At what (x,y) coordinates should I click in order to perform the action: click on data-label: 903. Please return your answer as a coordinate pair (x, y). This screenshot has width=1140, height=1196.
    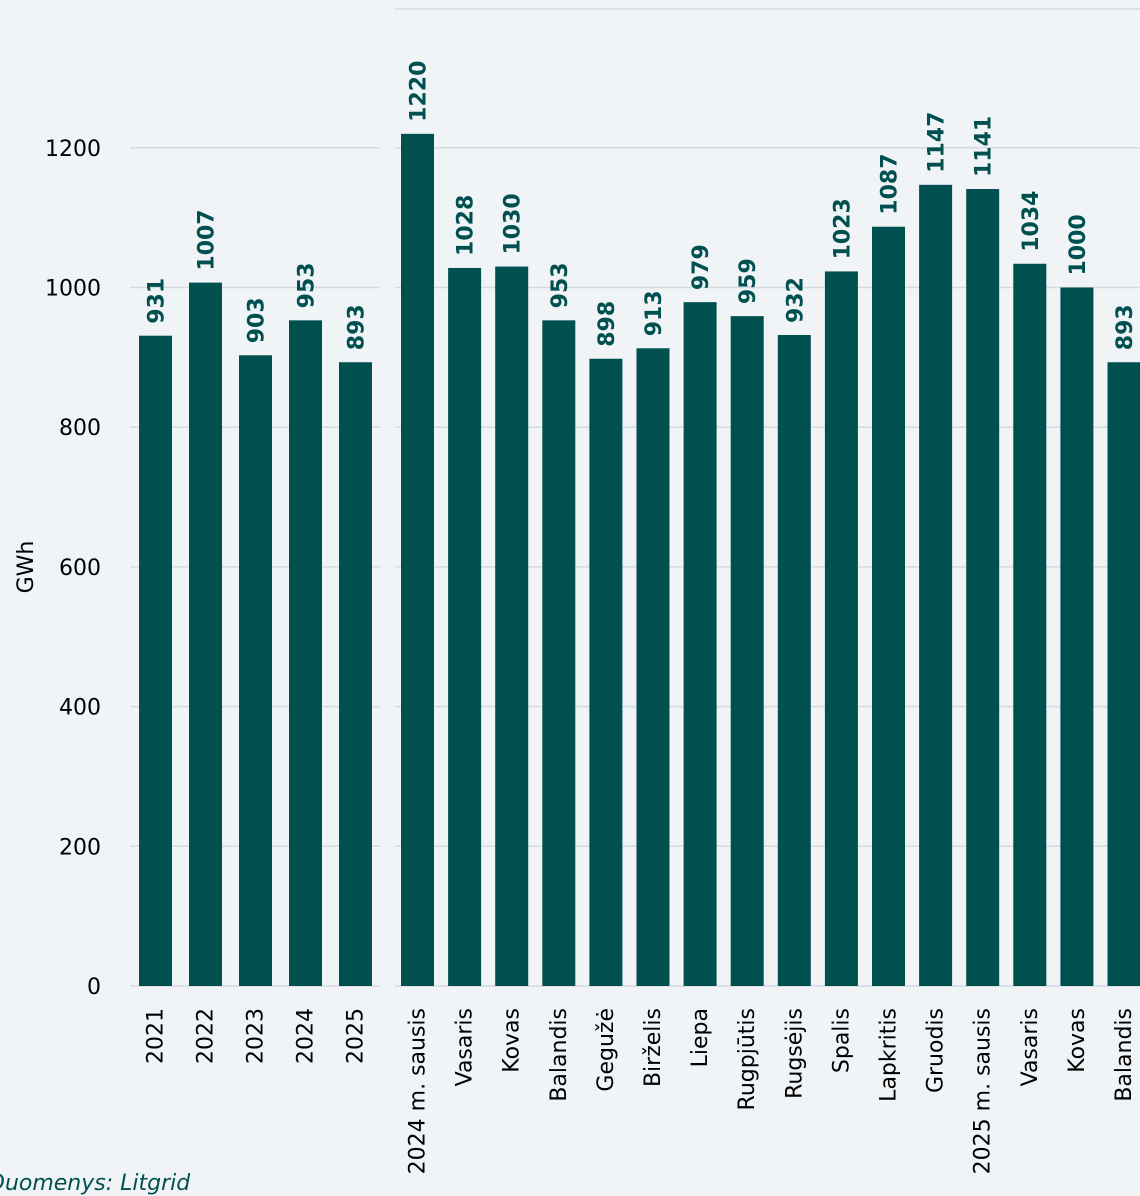
    Looking at the image, I should click on (257, 320).